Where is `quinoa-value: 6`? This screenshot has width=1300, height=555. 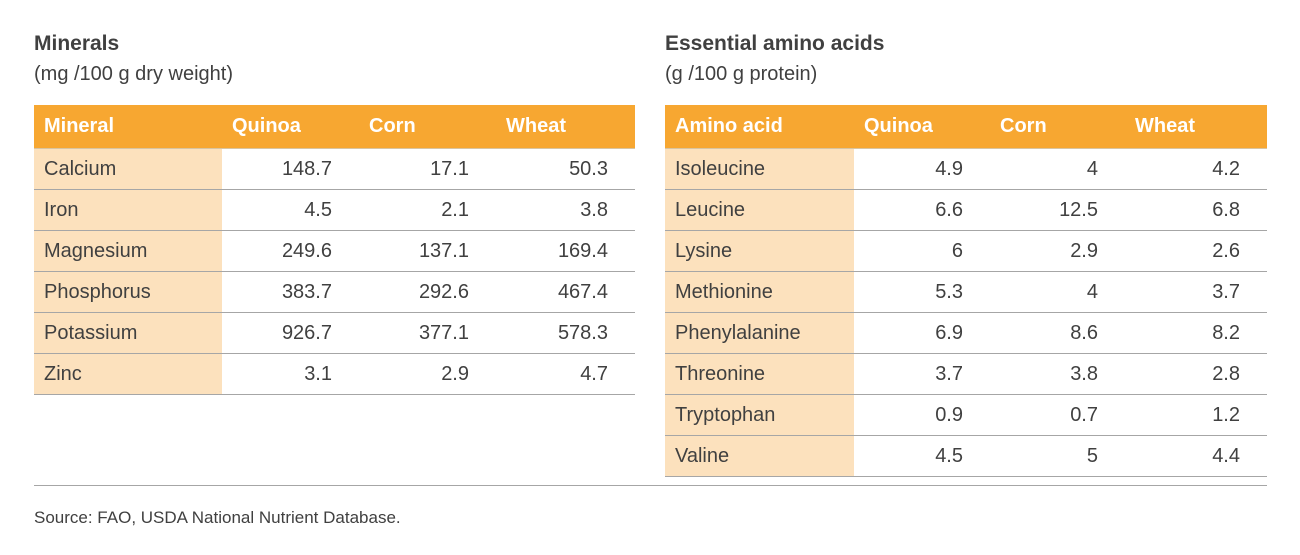
quinoa-value: 6 is located at coordinates (922, 251).